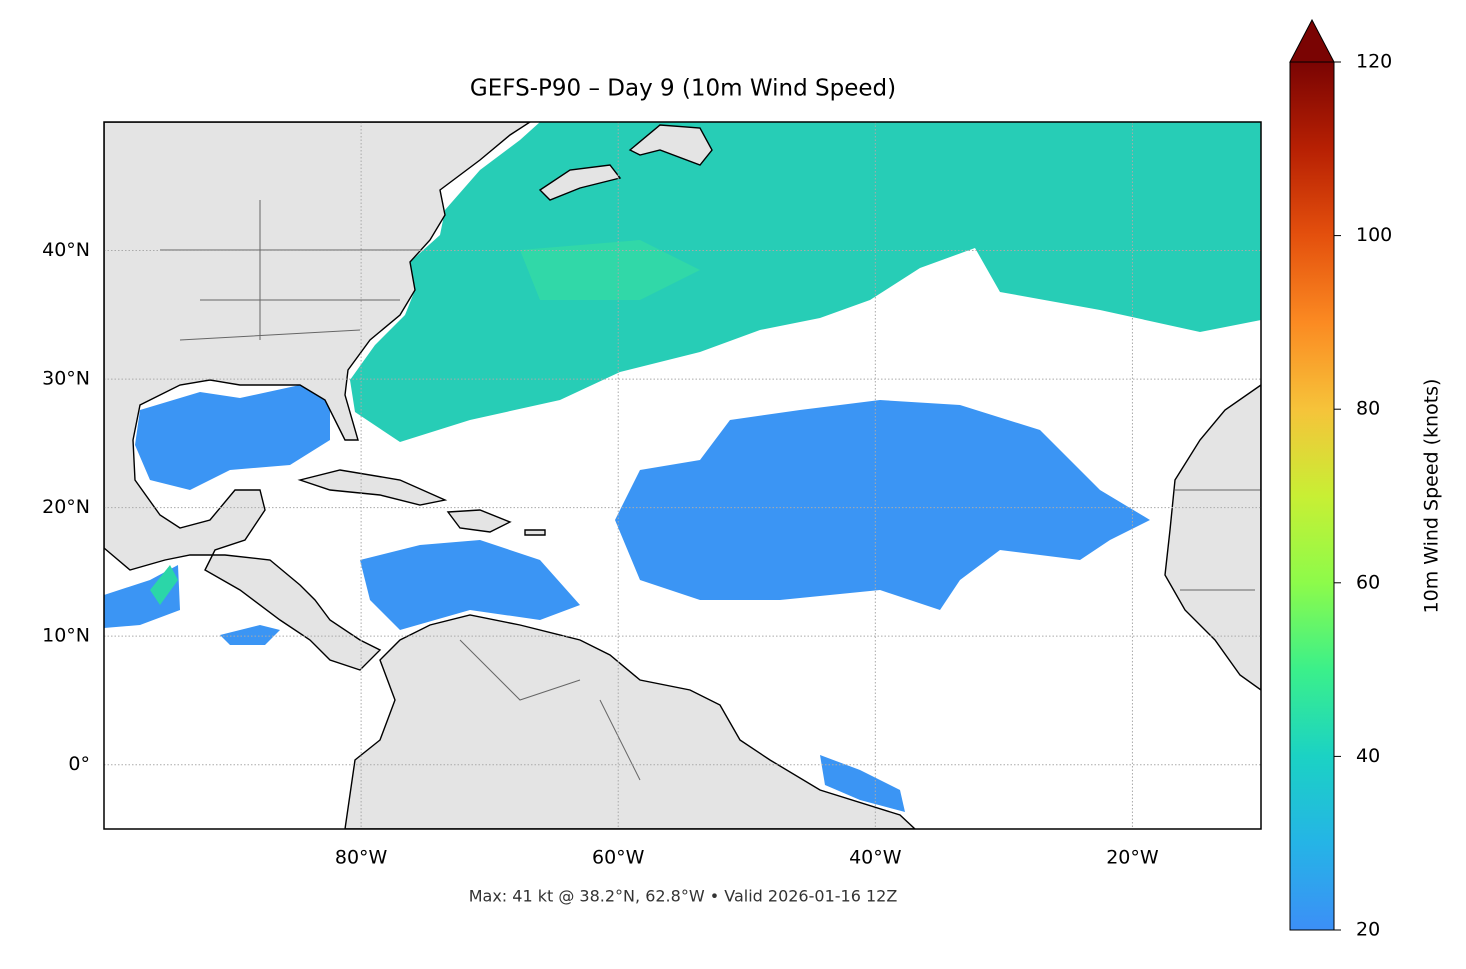 Image resolution: width=1466 pixels, height=969 pixels. What do you see at coordinates (1374, 62) in the screenshot?
I see `colorbar-tick-label: 120` at bounding box center [1374, 62].